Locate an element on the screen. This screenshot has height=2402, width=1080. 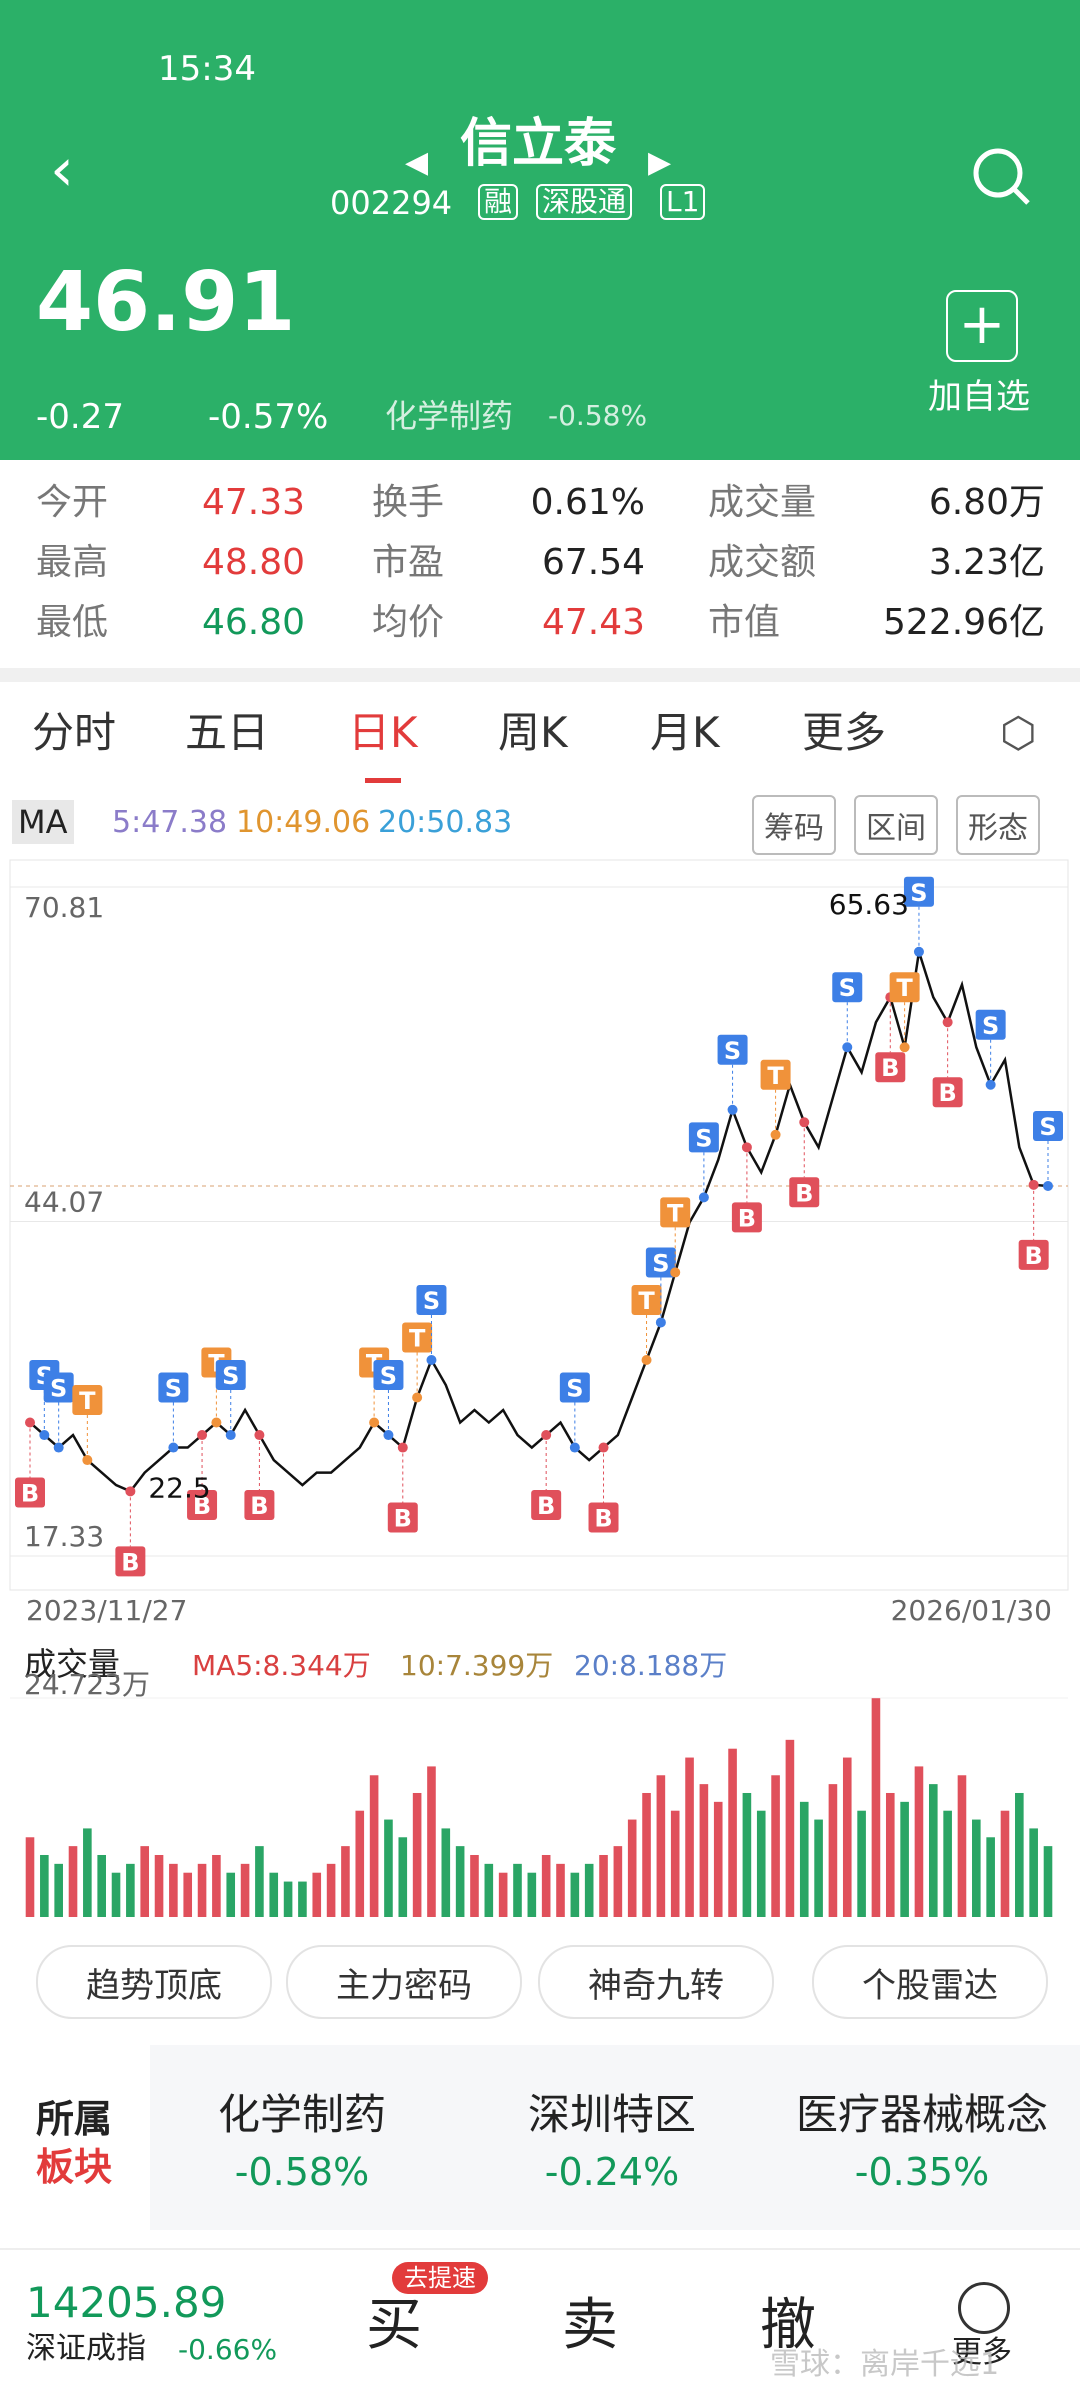
bottom-bar is located at coordinates (540, 2325).